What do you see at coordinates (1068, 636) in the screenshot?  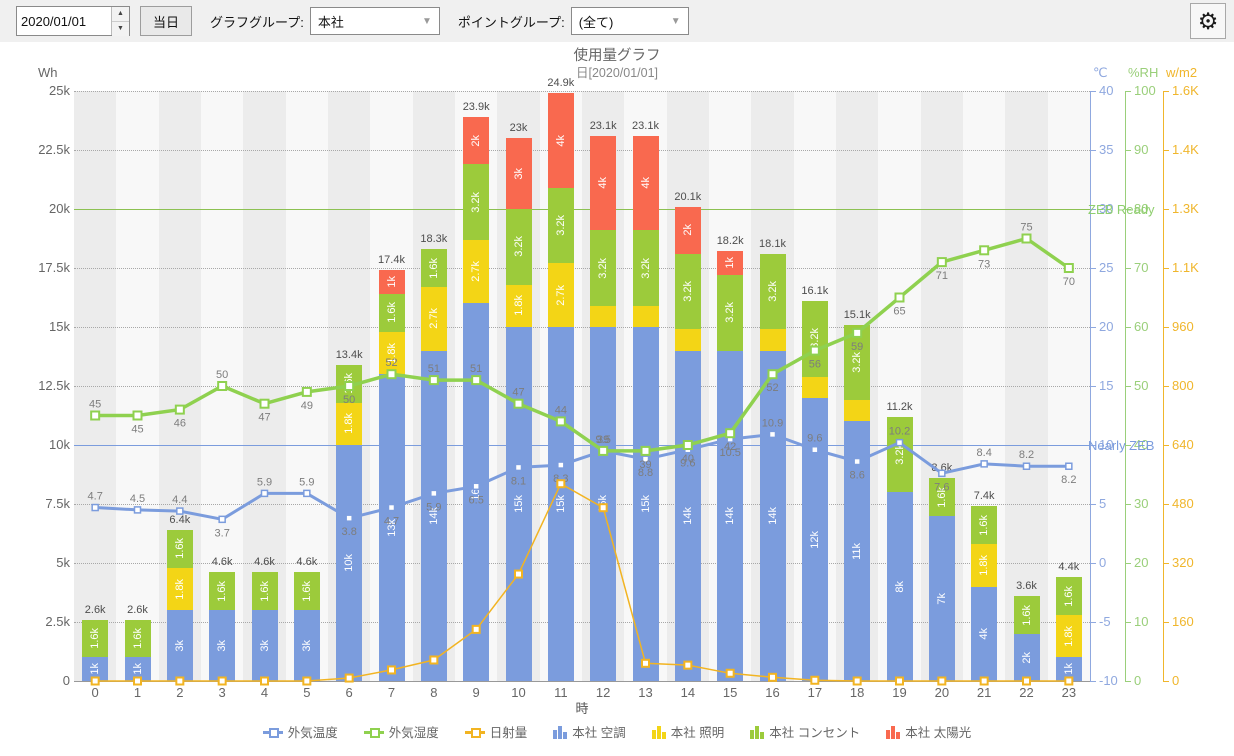 I see `bar-segment-label: 1.8k` at bounding box center [1068, 636].